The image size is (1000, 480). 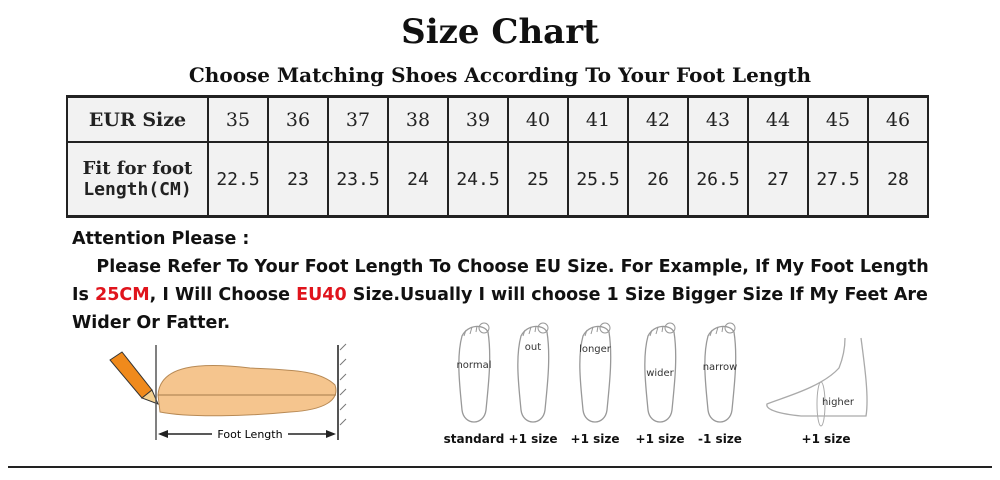 I want to click on length-cell: 23, so click(x=298, y=179).